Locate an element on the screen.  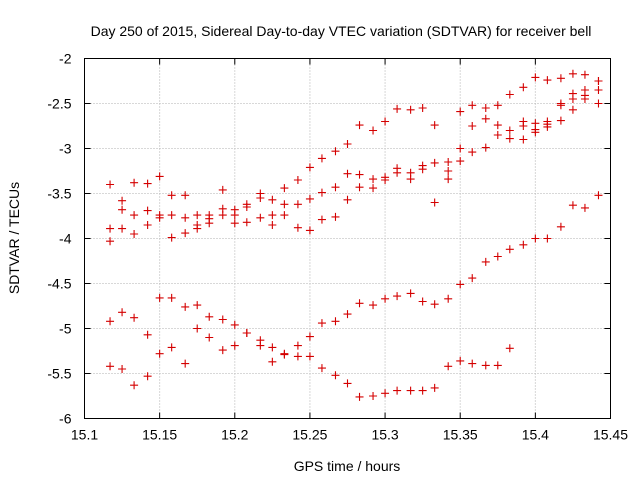
y-tick-labels: -2 -2.5 -3 -3.5 -4 -4.5 -5 -5.5 -6 is located at coordinates (59, 239).